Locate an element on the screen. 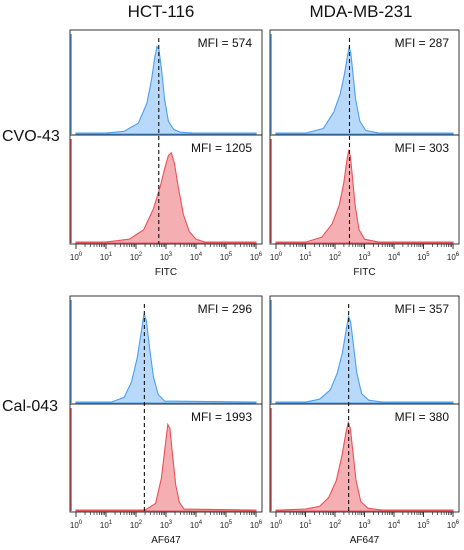  mfi-label: MFI = 287 is located at coordinates (422, 43).